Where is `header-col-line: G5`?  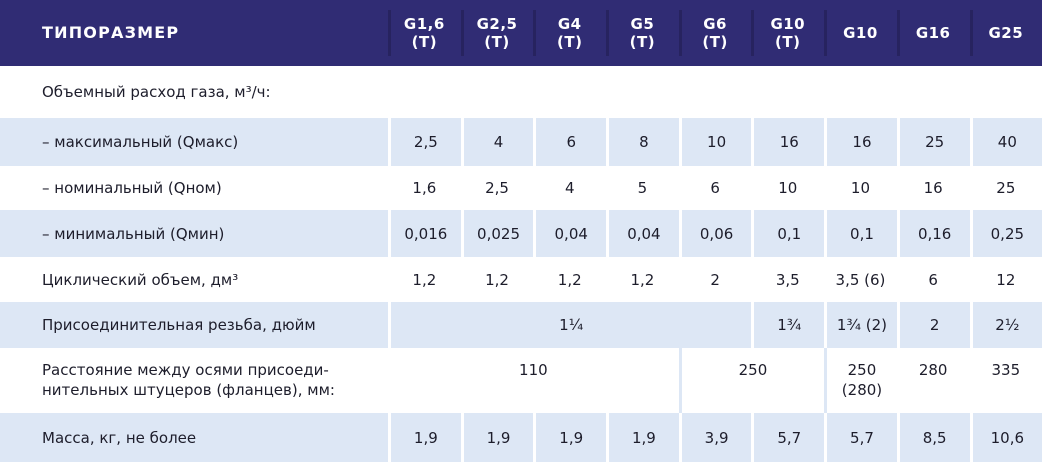 header-col-line: G5 is located at coordinates (642, 24).